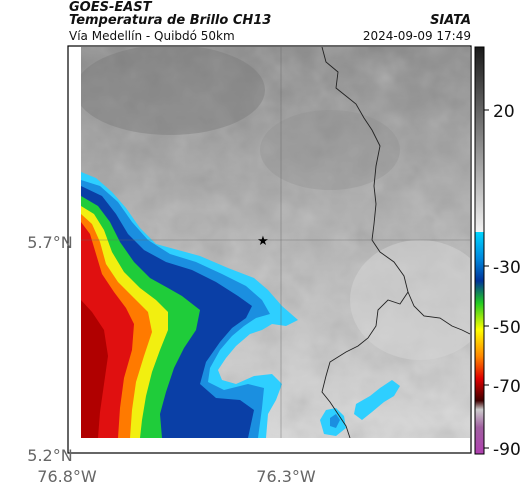 The image size is (526, 491). What do you see at coordinates (110, 7) in the screenshot?
I see `satellite-name: GOES-EAST` at bounding box center [110, 7].